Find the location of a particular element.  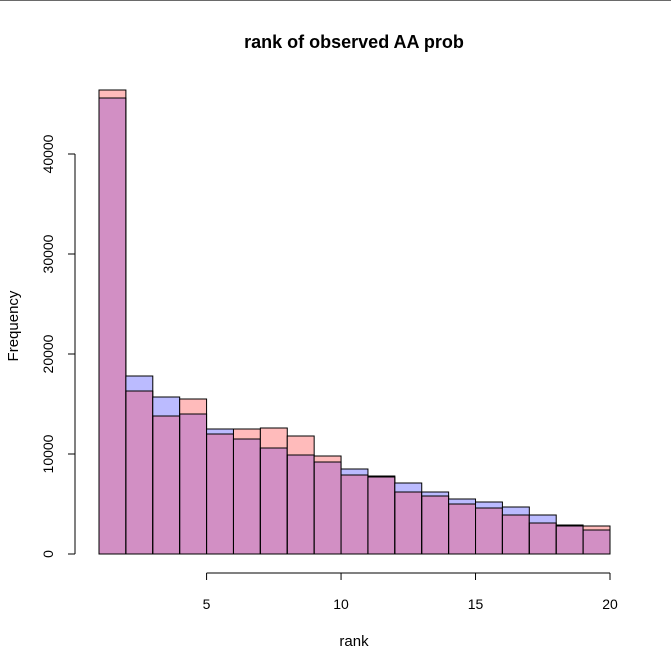

x-axis-label: rank is located at coordinates (354, 641).